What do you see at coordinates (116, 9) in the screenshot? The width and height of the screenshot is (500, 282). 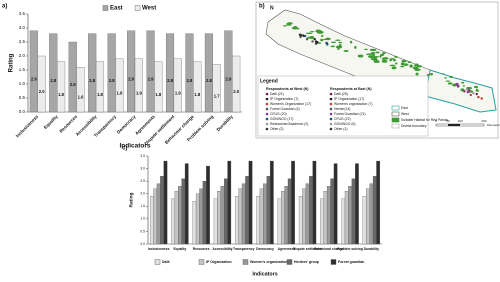 I see `legend-label: East` at bounding box center [116, 9].